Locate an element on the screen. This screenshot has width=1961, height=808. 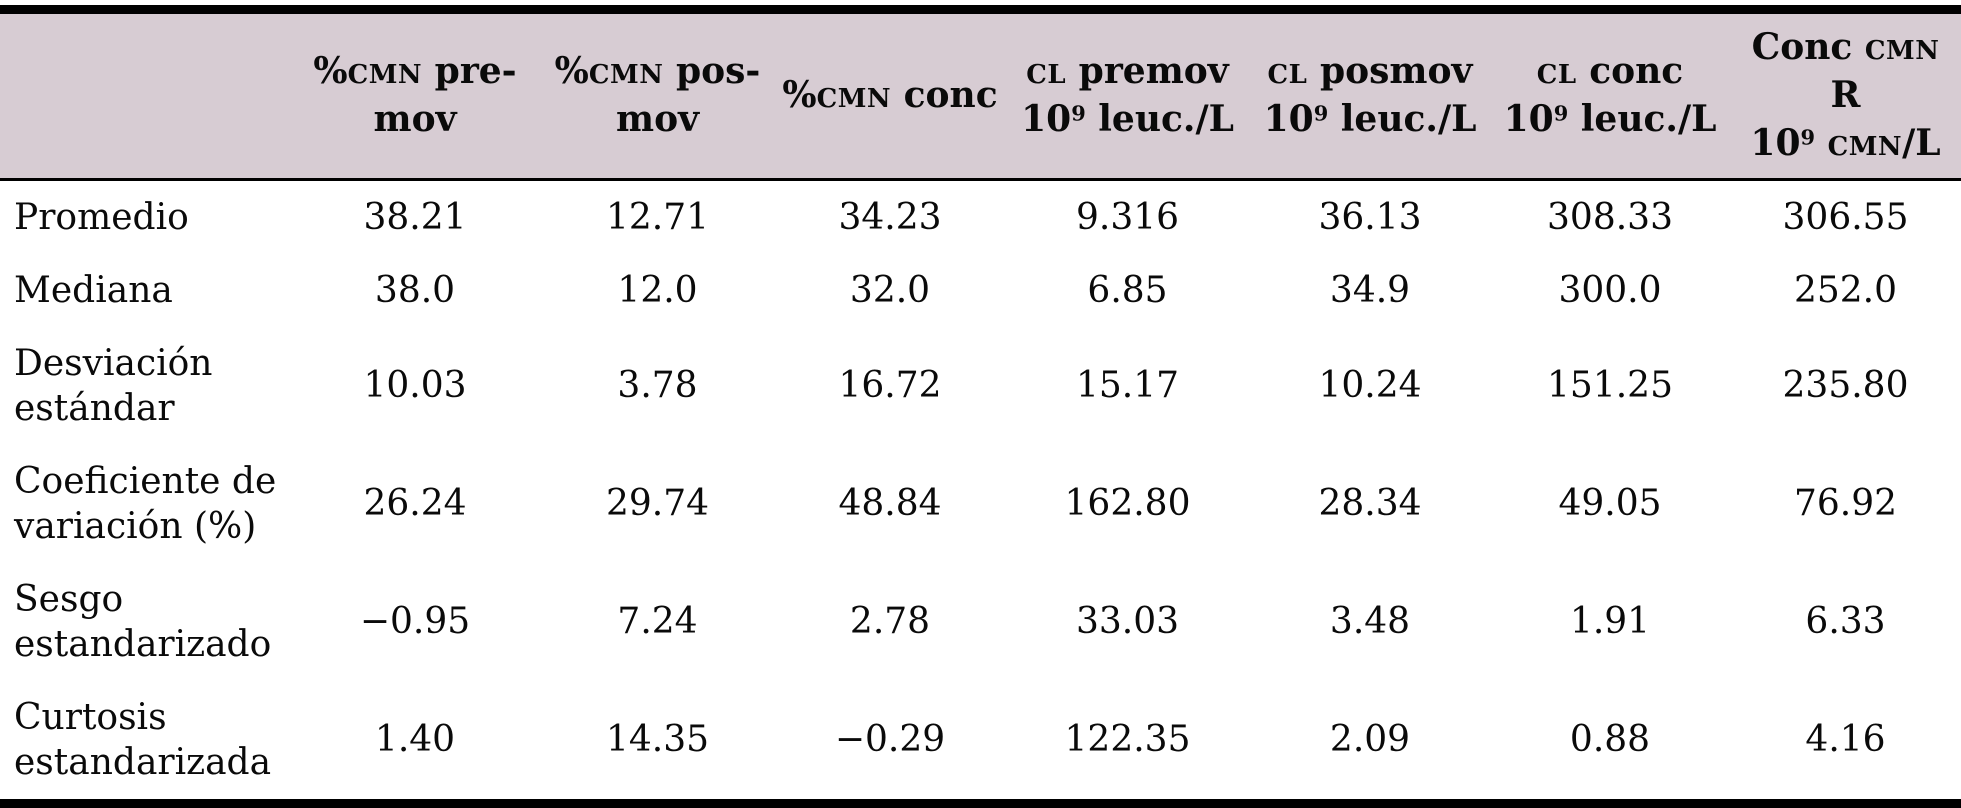
value-cell: 1.91 is located at coordinates (1610, 621).